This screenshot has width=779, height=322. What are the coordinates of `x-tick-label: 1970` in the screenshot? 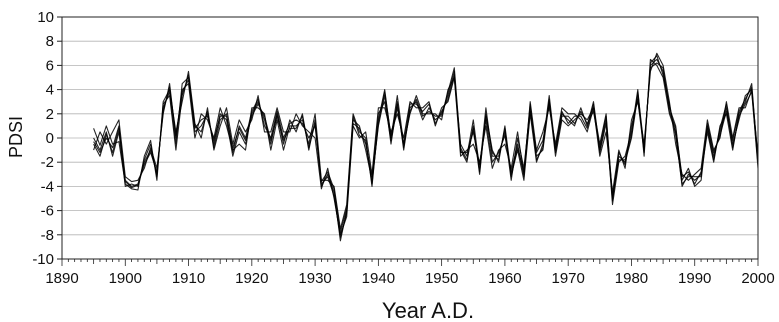 It's located at (567, 278).